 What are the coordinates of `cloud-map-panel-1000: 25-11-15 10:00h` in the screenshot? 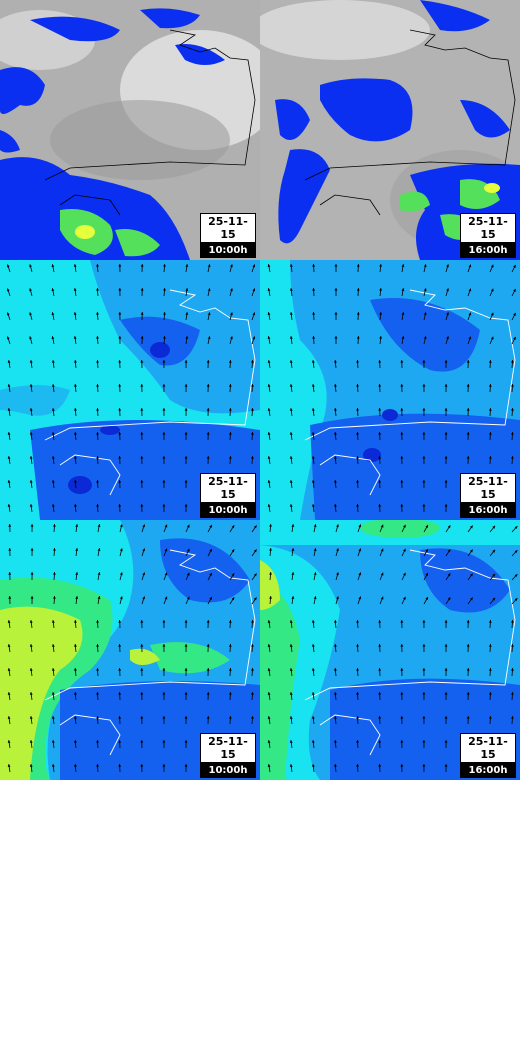 It's located at (130, 130).